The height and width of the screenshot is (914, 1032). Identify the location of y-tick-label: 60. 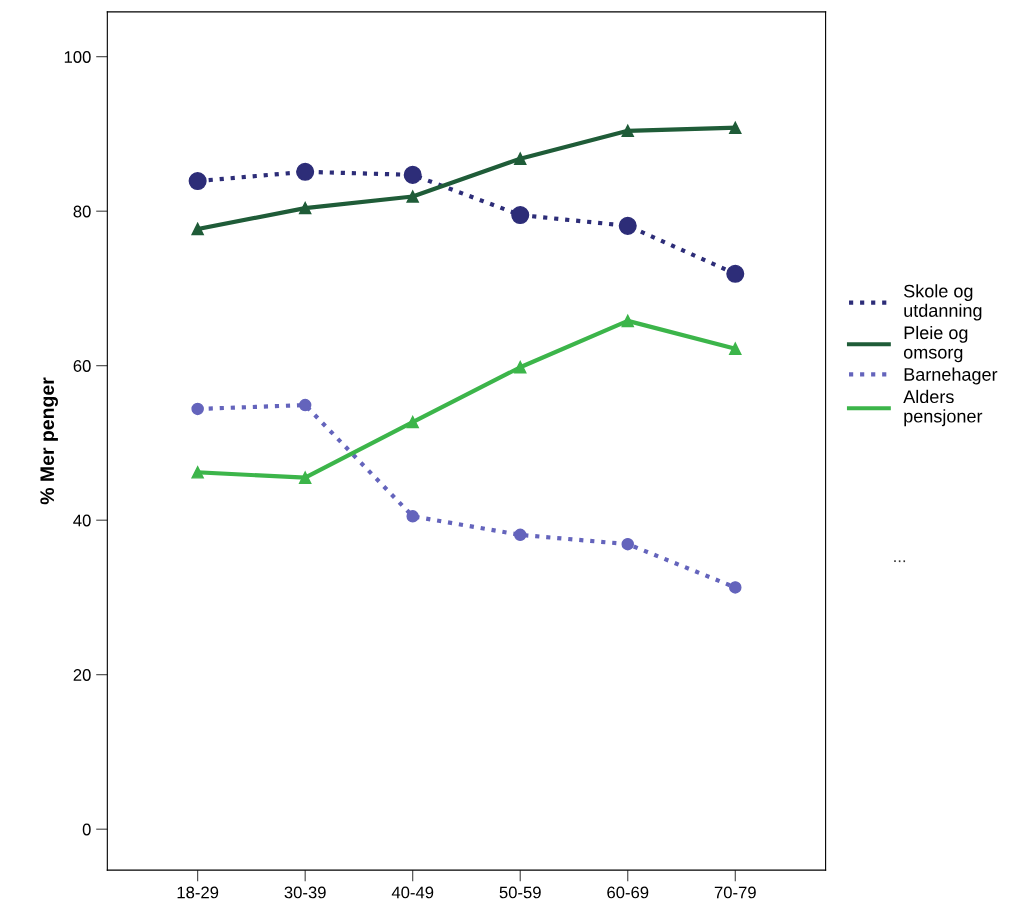
(82, 366).